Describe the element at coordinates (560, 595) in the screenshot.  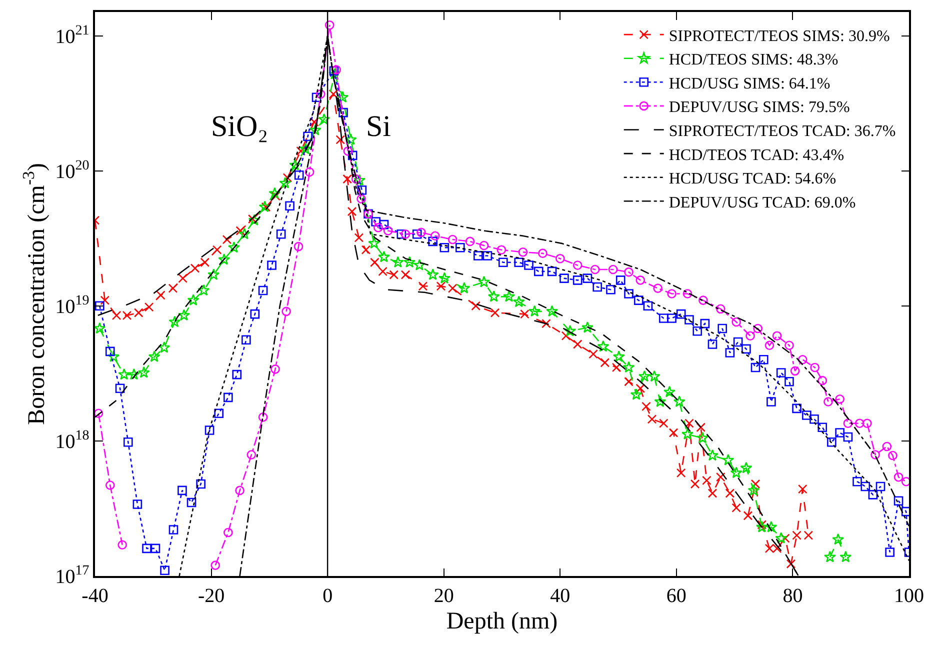
I see `x-tick-label: 40` at that location.